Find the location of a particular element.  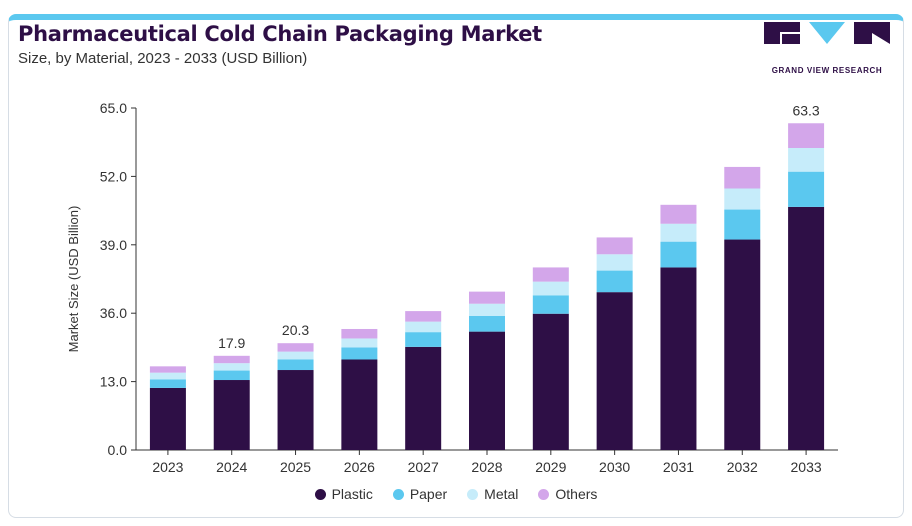

logo-mark-icon is located at coordinates (827, 33).